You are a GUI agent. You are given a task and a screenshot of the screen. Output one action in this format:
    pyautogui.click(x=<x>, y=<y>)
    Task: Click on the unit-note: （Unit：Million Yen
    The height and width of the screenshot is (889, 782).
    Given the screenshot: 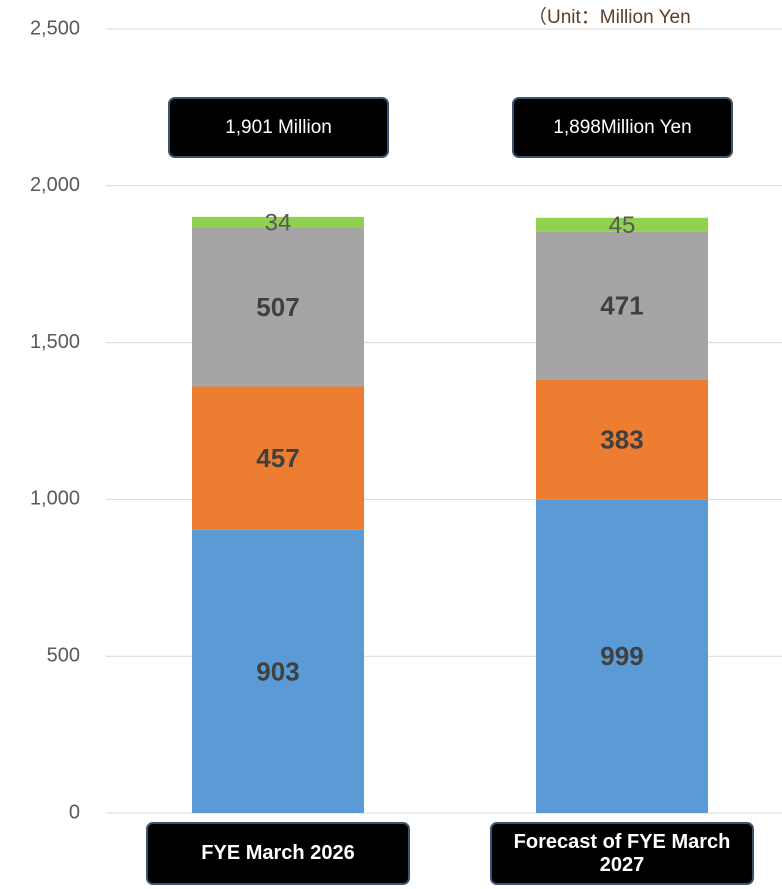 What is the action you would take?
    pyautogui.click(x=609, y=17)
    